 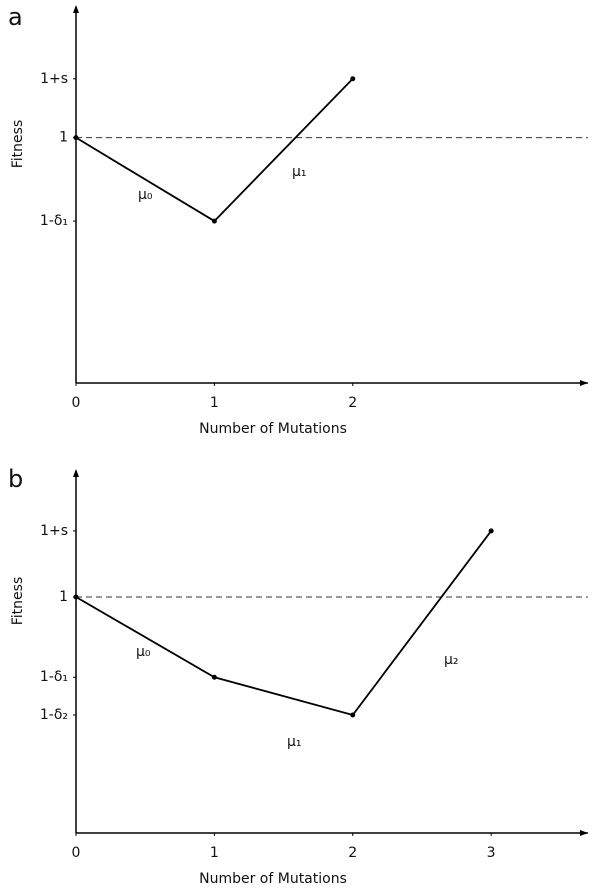 What do you see at coordinates (15, 479) in the screenshot?
I see `panel-label: b` at bounding box center [15, 479].